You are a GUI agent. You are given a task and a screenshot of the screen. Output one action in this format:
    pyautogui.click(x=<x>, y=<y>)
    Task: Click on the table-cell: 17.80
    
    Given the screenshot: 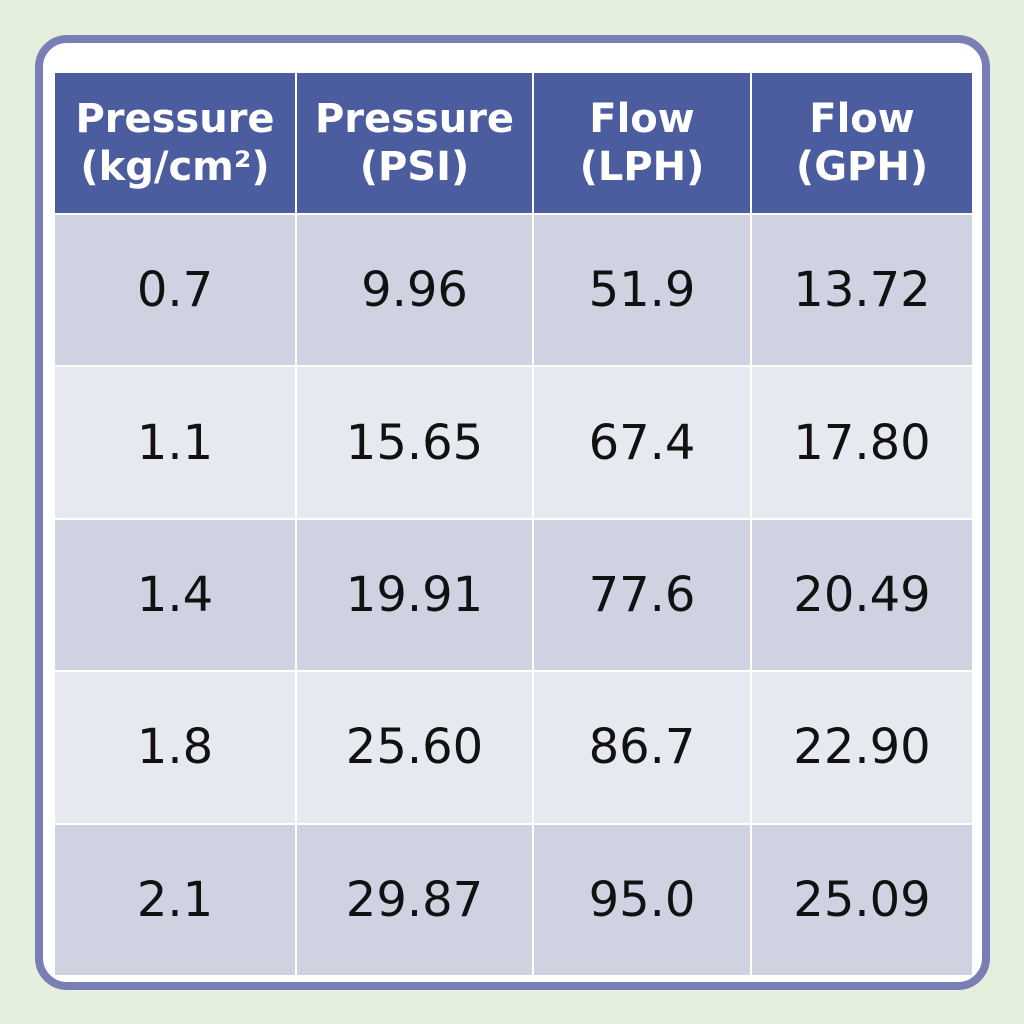 What is the action you would take?
    pyautogui.click(x=862, y=442)
    